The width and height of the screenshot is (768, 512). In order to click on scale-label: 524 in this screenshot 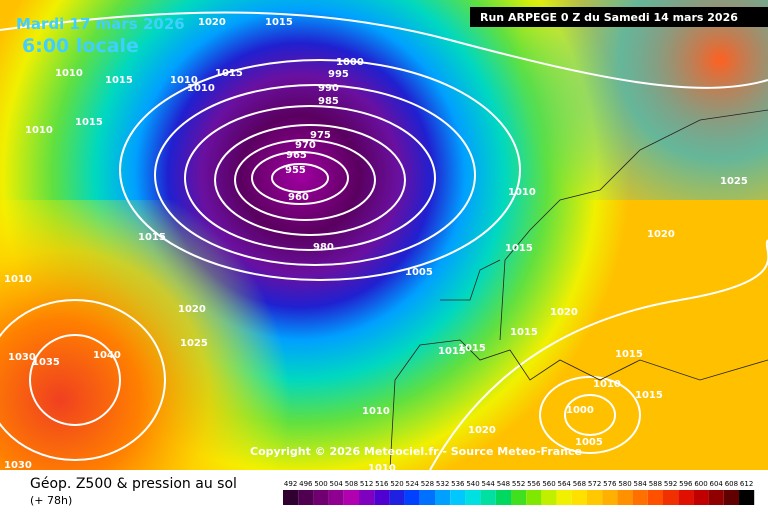, I will do `click(413, 484)`.